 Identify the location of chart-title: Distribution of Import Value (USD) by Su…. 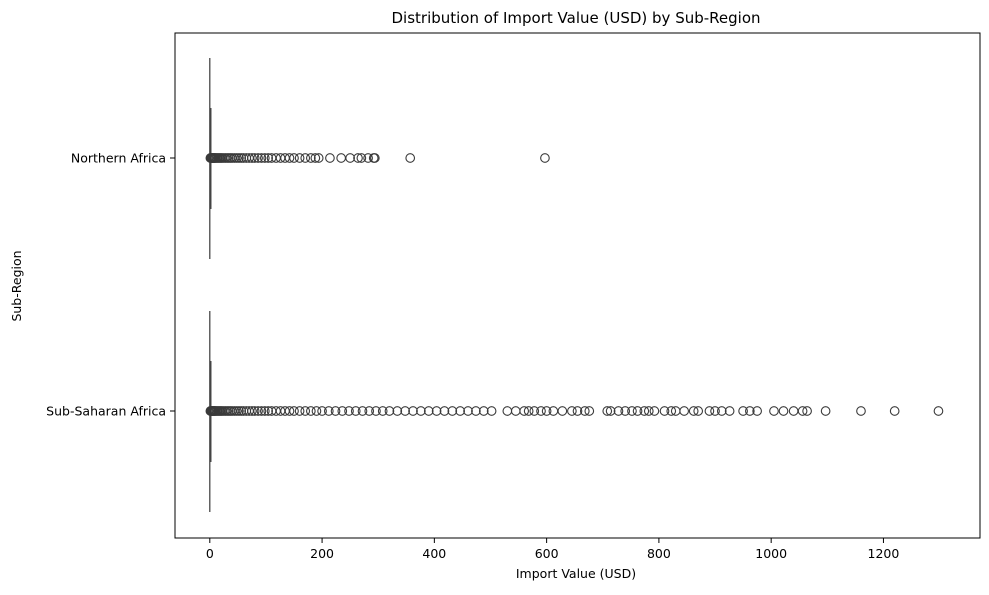
(575, 18).